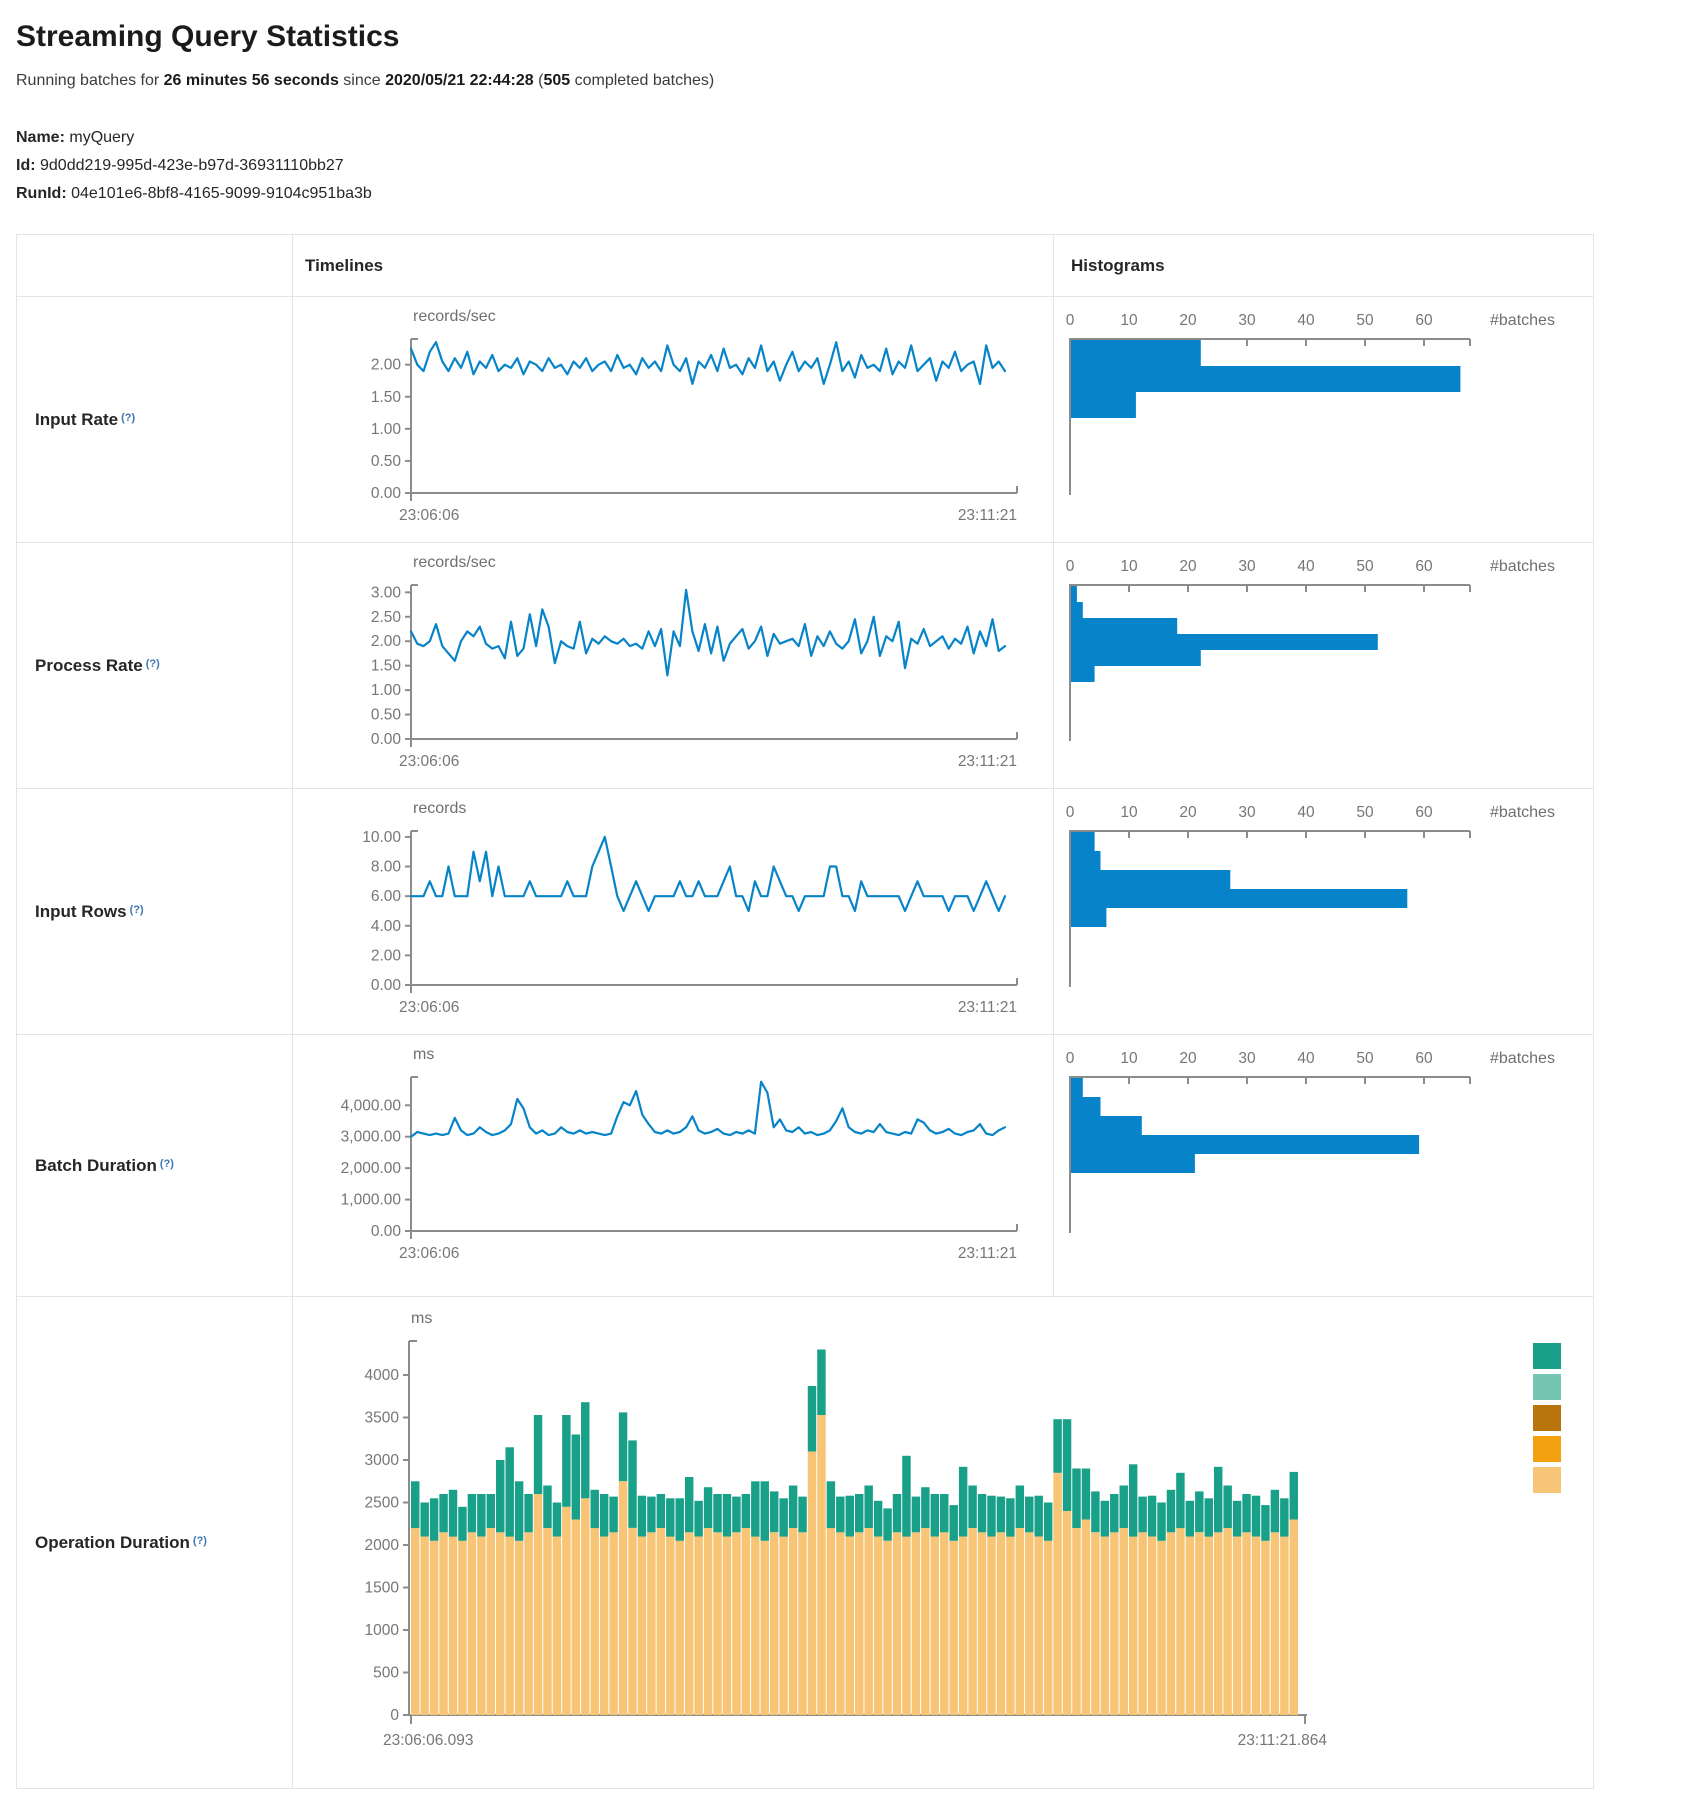 Image resolution: width=1693 pixels, height=1820 pixels. Describe the element at coordinates (382, 1460) in the screenshot. I see `svg-text: 3000` at that location.